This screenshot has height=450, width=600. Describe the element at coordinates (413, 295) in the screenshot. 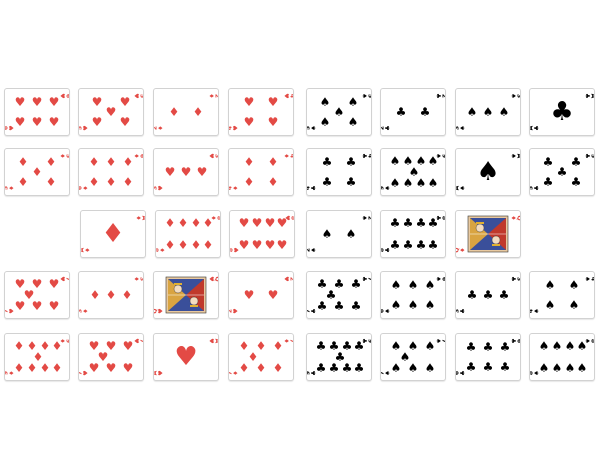

I see `card-6-of-spades: 6♠6♠♠♠♠♠♠♠` at that location.